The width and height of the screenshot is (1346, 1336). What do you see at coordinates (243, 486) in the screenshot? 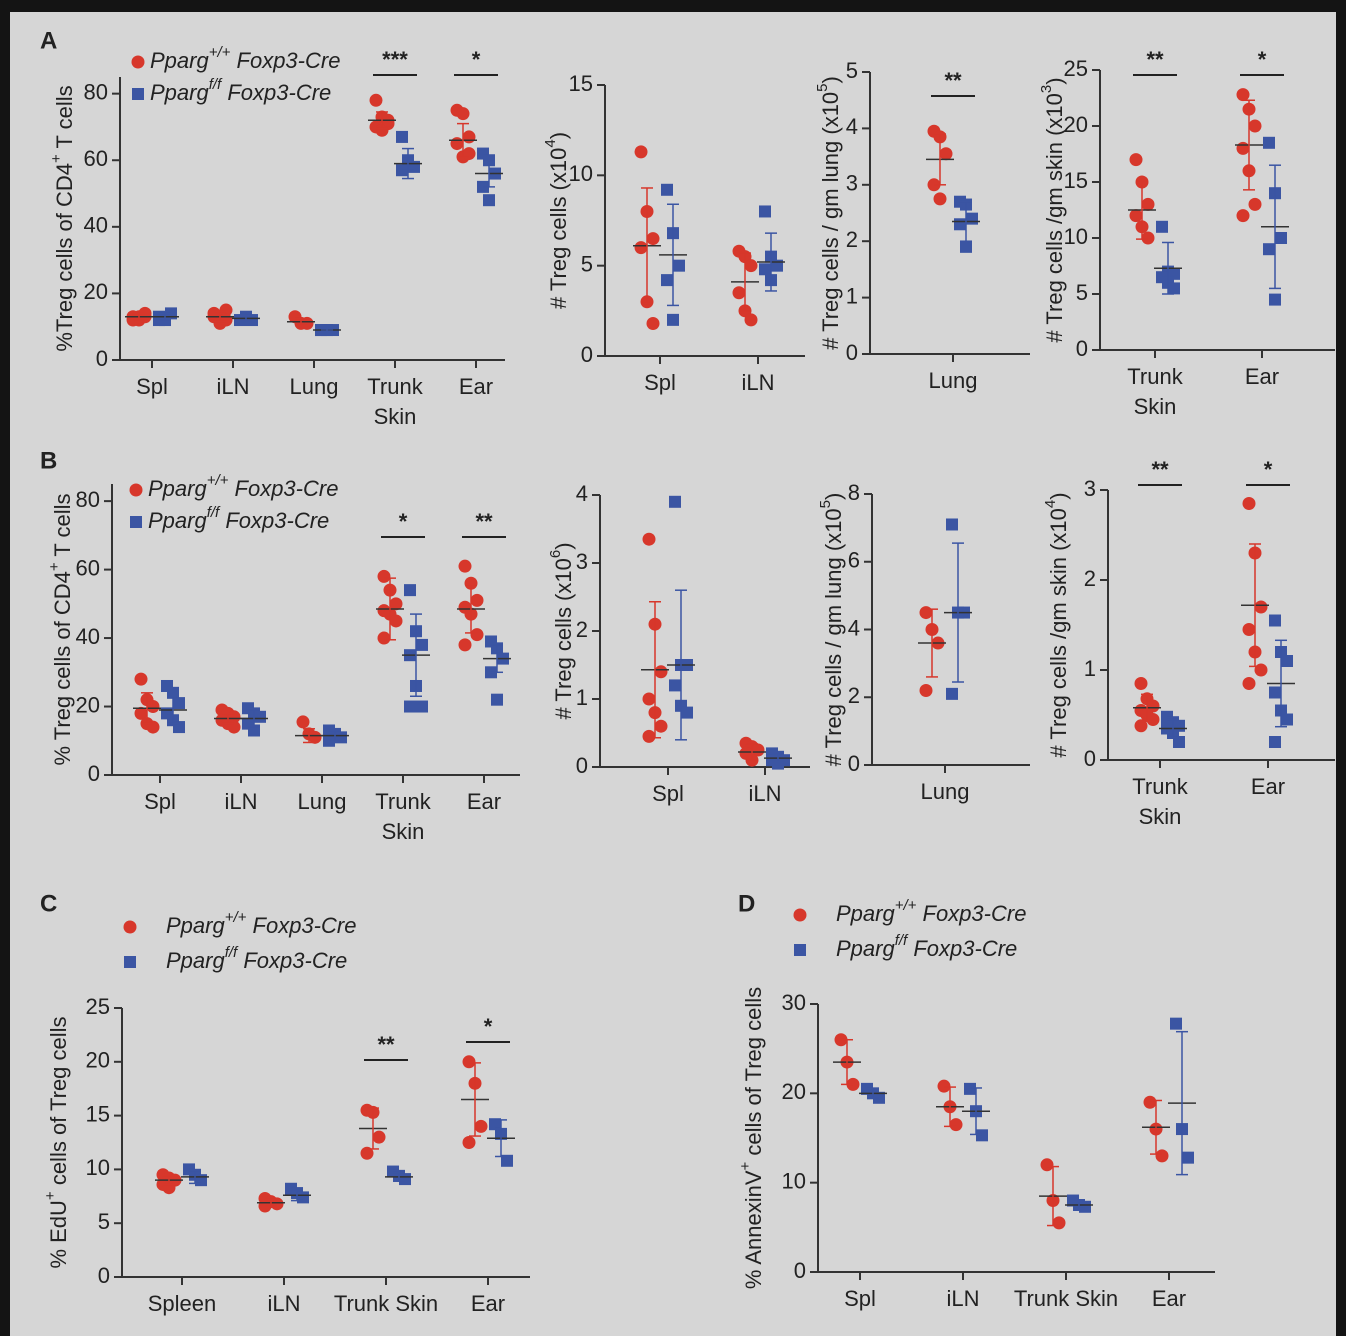
I see `legend-label: Pparg+/+ Foxp3-Cre` at bounding box center [243, 486].